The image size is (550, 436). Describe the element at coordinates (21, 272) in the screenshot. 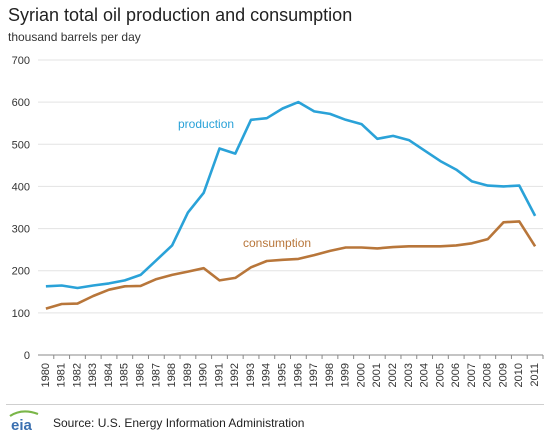

I see `y-tick-label: 200` at that location.